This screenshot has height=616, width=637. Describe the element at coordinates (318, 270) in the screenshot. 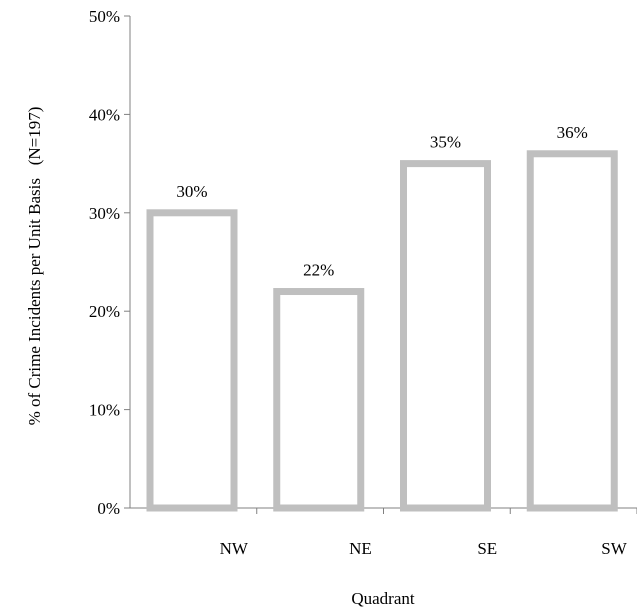

I see `data-label: 22%` at that location.